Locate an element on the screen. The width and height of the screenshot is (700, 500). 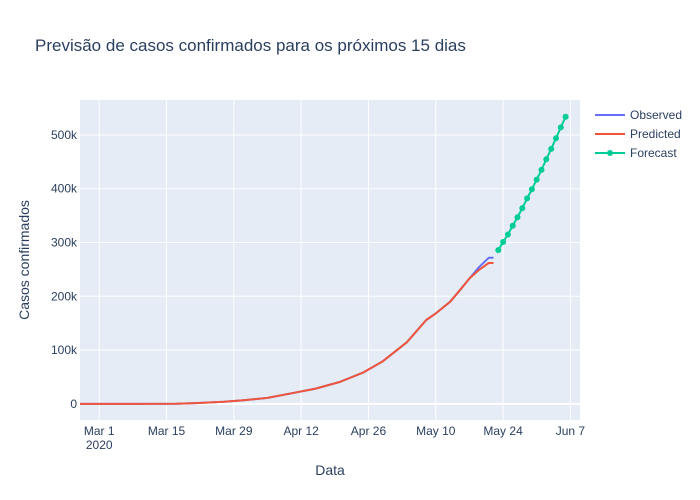
legend-label-forecast: Forecast is located at coordinates (653, 153).